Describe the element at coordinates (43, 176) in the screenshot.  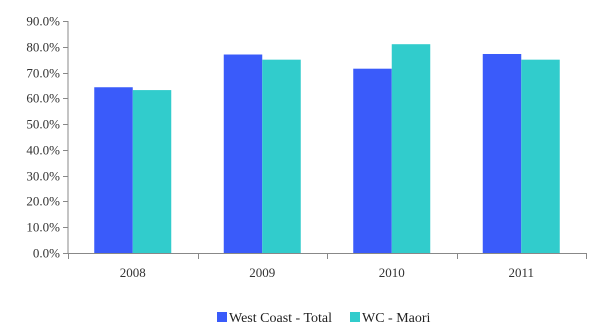
I see `y-tick-label: 30.0%` at that location.